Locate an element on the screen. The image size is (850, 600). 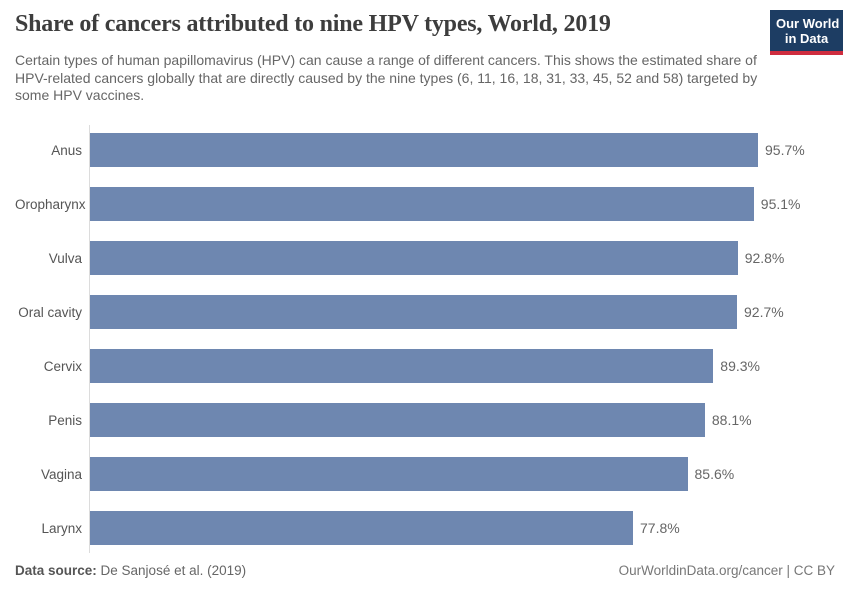
bar-track: 92.7% is located at coordinates (462, 312).